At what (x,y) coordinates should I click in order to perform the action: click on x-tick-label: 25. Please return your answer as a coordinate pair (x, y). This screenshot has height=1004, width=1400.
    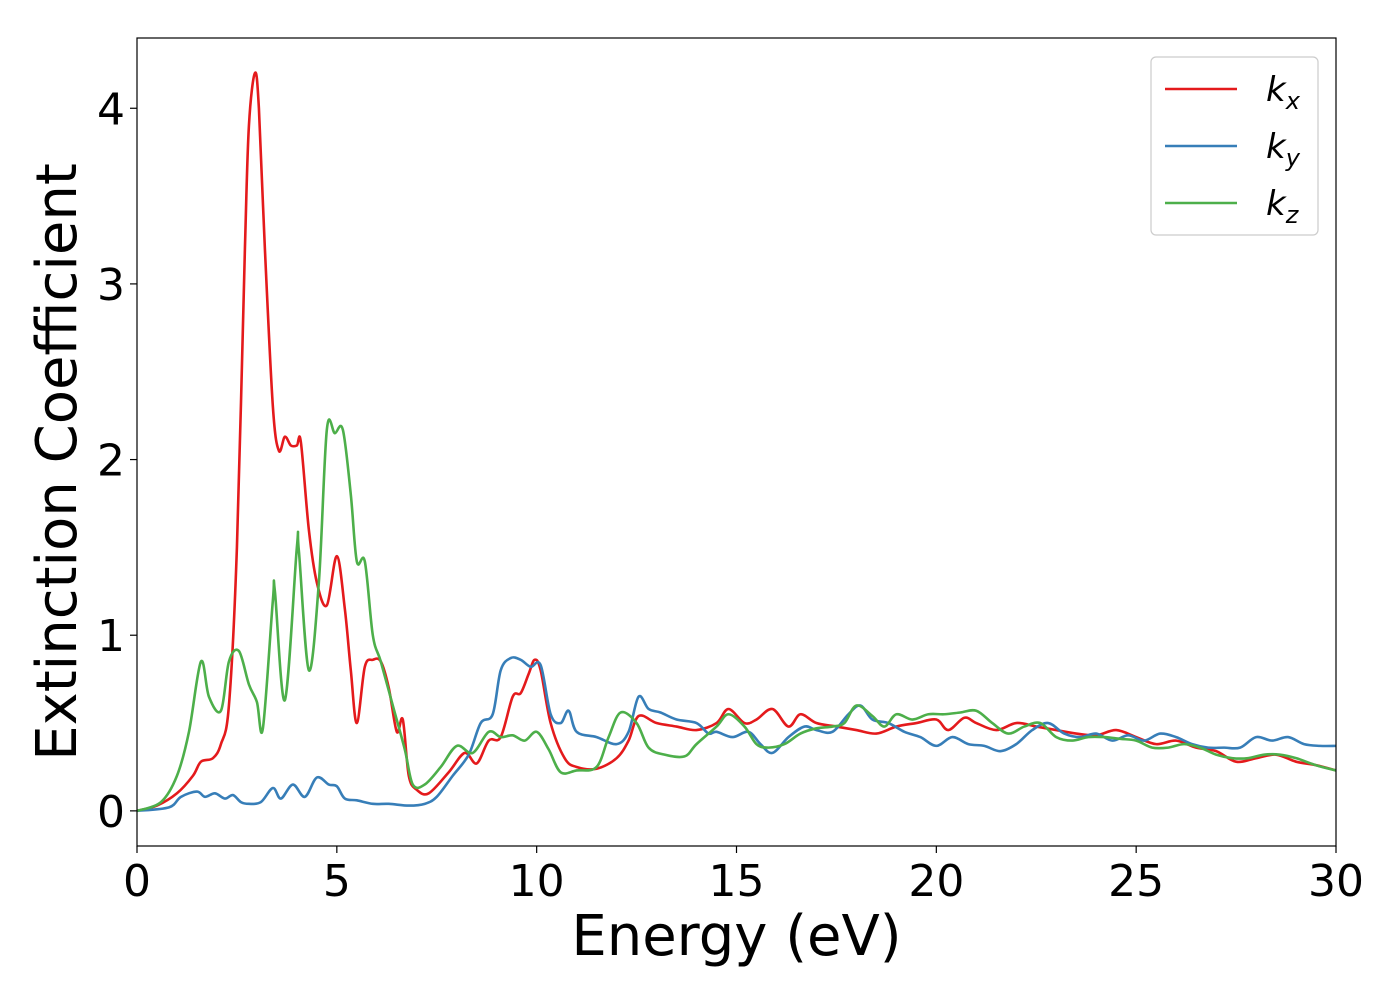
    Looking at the image, I should click on (1136, 881).